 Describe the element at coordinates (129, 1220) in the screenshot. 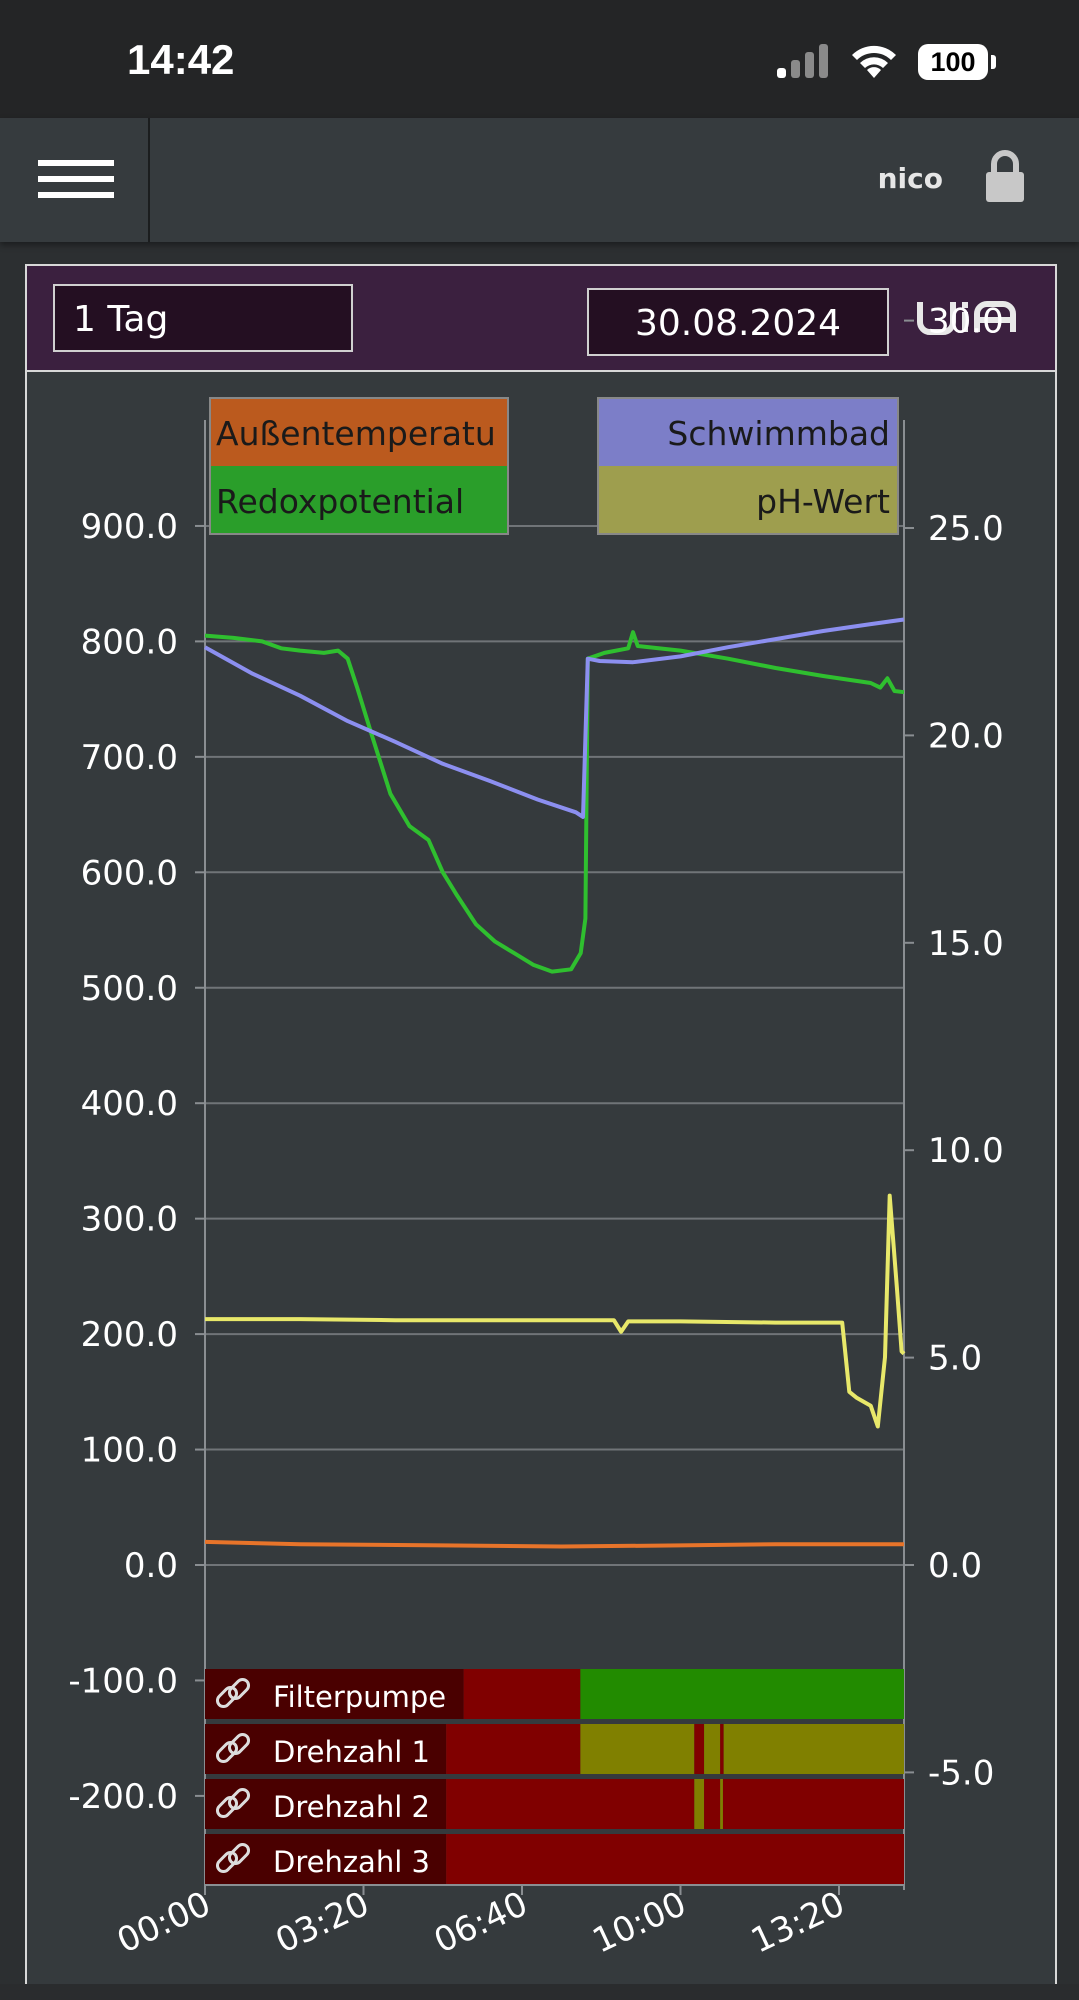

I see `left-tick-label: 300.0` at that location.